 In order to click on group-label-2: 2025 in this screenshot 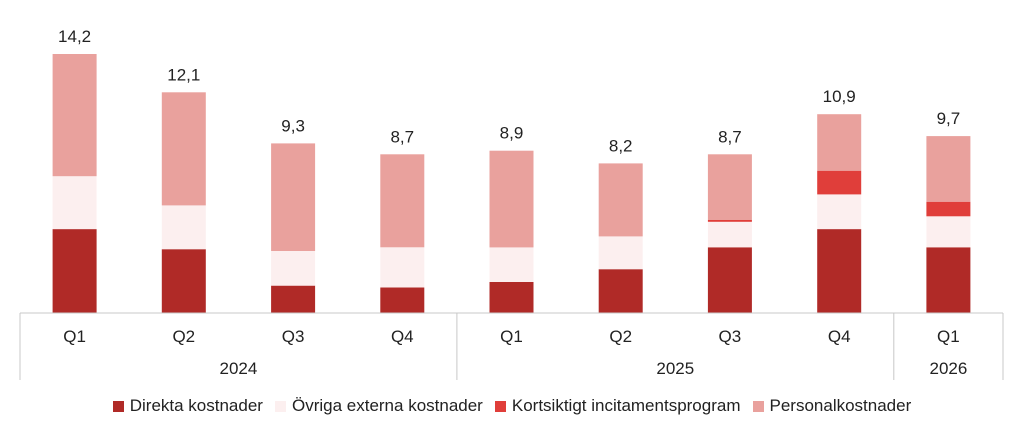, I will do `click(675, 368)`.